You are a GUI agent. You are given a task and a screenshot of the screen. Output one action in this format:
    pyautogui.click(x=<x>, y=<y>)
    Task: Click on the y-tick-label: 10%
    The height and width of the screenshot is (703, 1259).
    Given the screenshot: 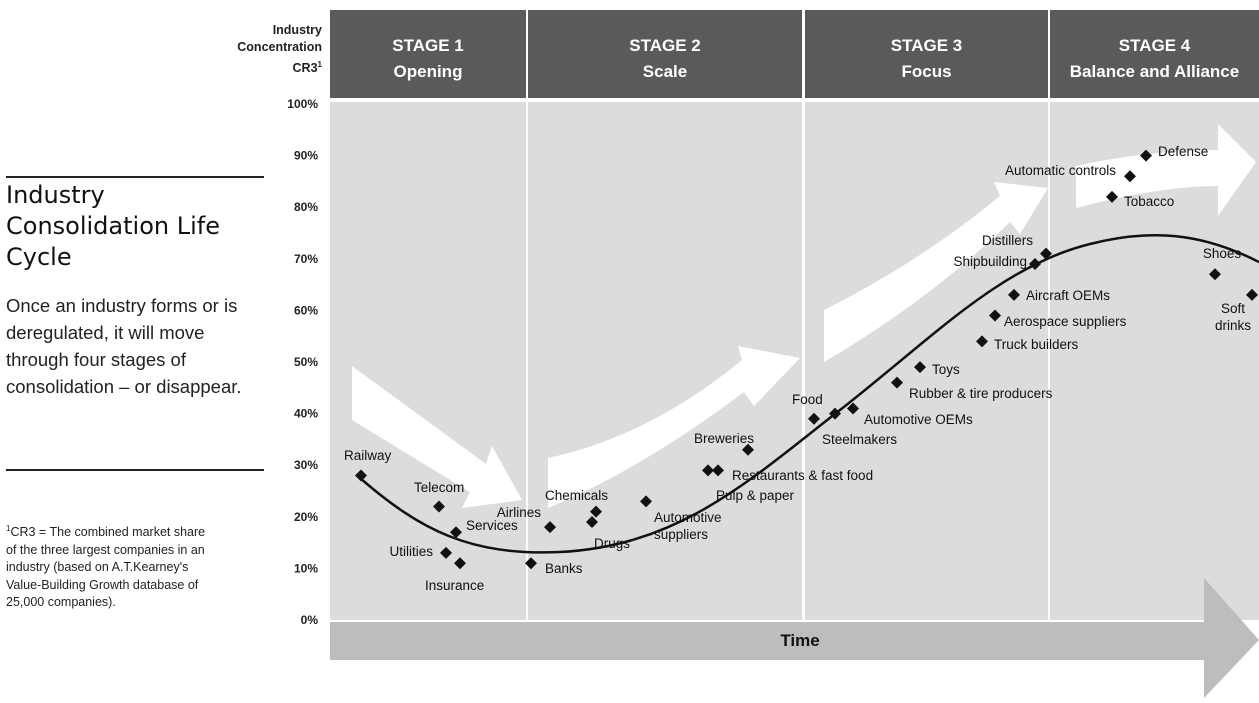 What is the action you would take?
    pyautogui.click(x=306, y=568)
    